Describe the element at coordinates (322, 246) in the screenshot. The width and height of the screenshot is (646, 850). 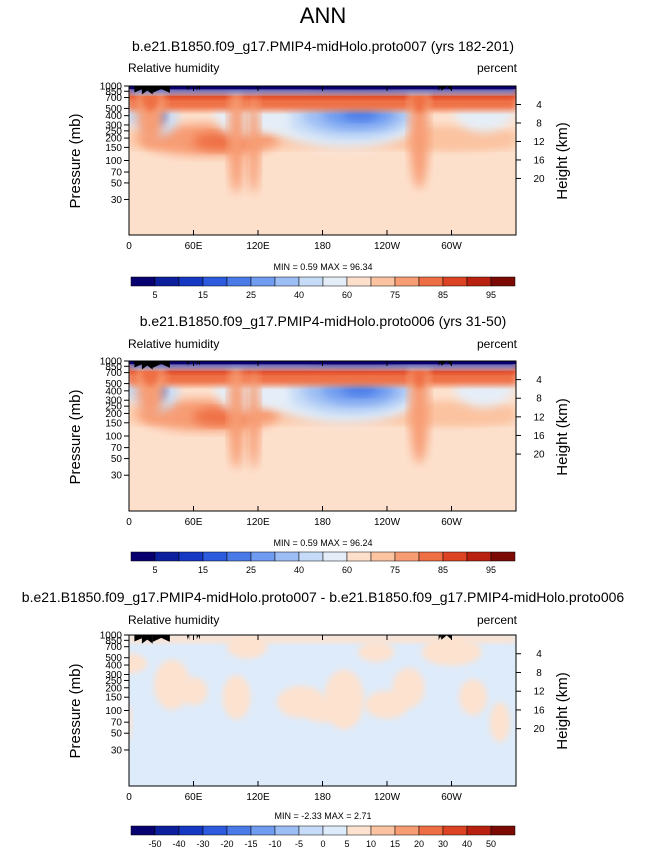
I see `x-tick-label: 180` at that location.